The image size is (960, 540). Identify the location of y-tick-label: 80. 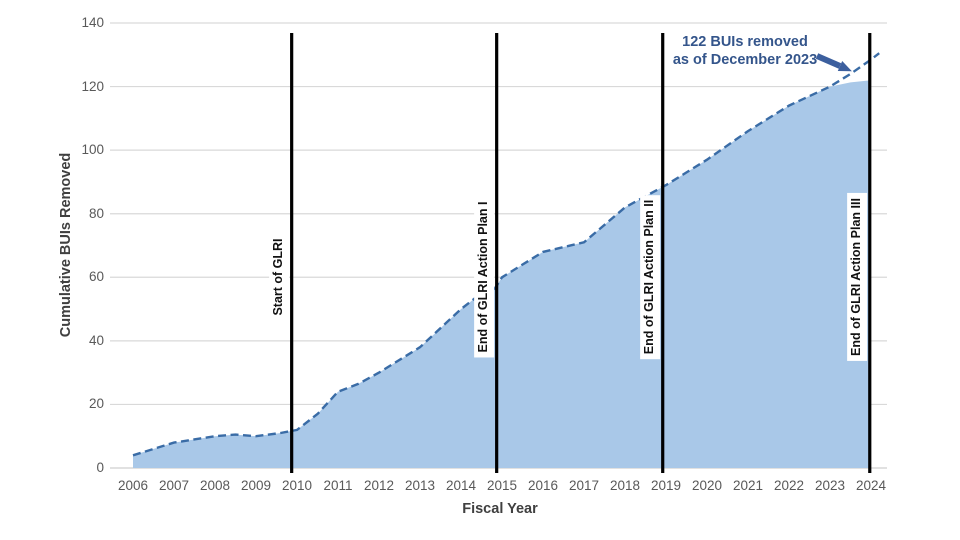
(96, 213).